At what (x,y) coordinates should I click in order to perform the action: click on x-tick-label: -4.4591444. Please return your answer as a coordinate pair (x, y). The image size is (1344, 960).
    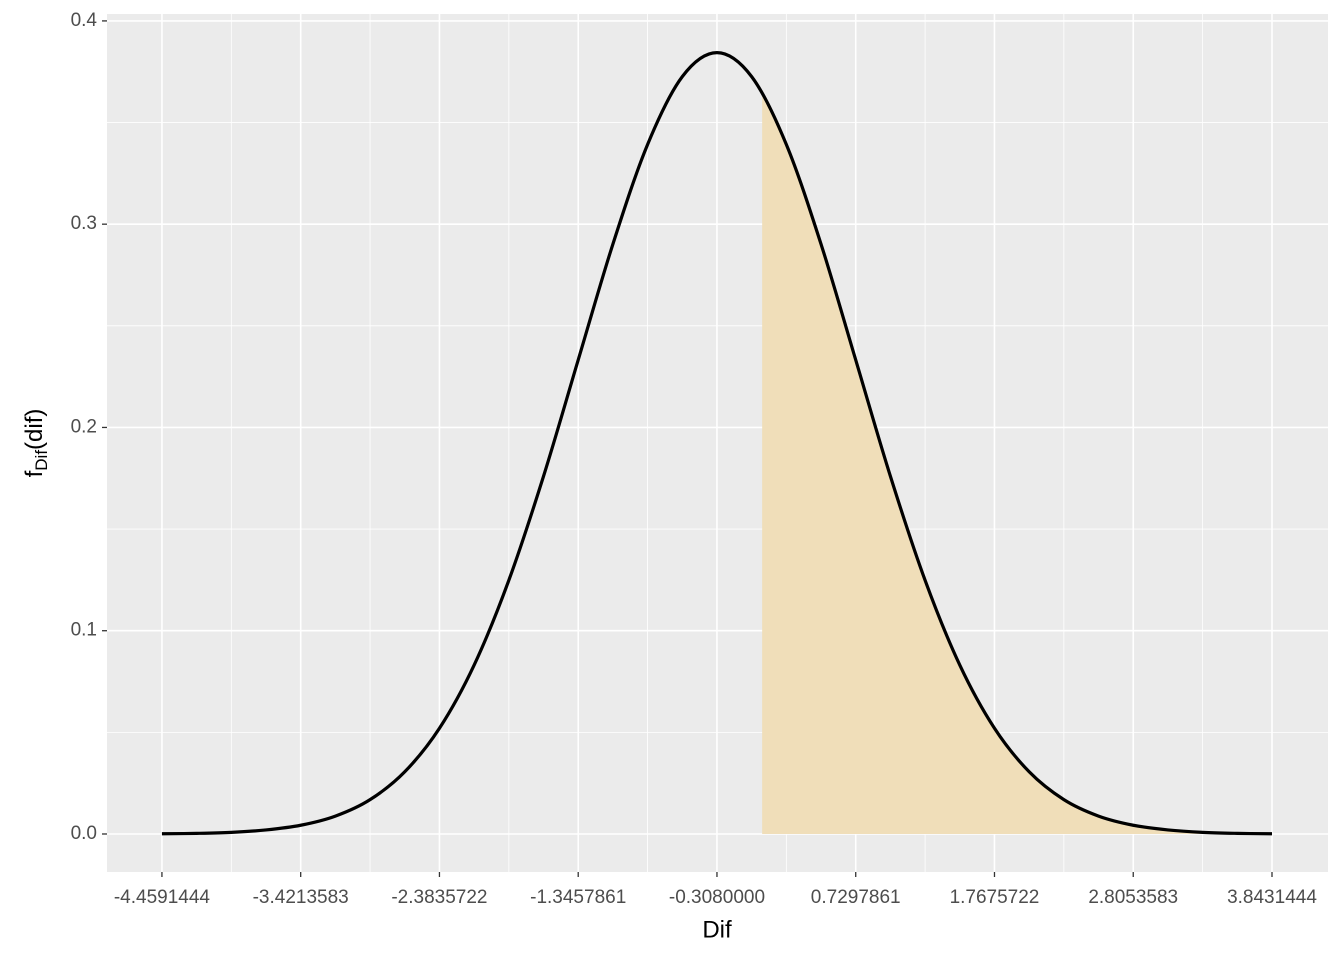
    Looking at the image, I should click on (162, 897).